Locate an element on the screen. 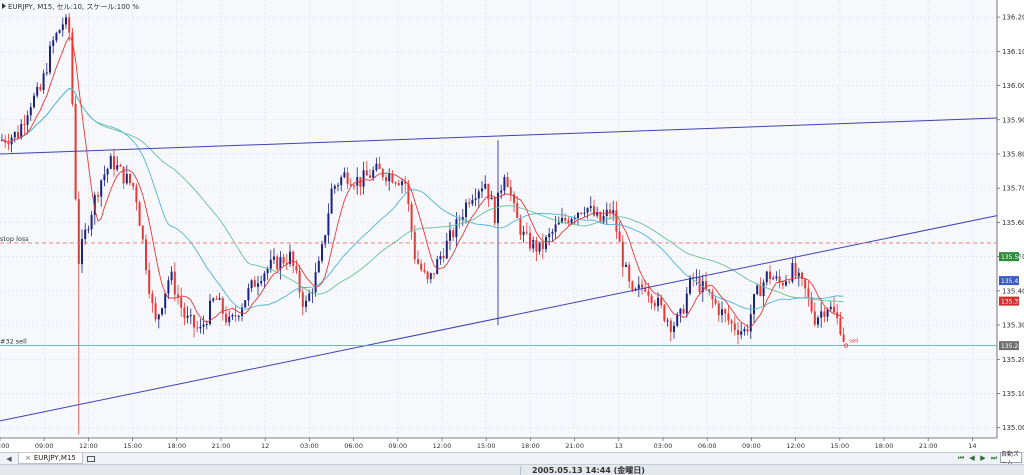 This screenshot has height=475, width=1024. price-label: 135.70 is located at coordinates (1013, 189).